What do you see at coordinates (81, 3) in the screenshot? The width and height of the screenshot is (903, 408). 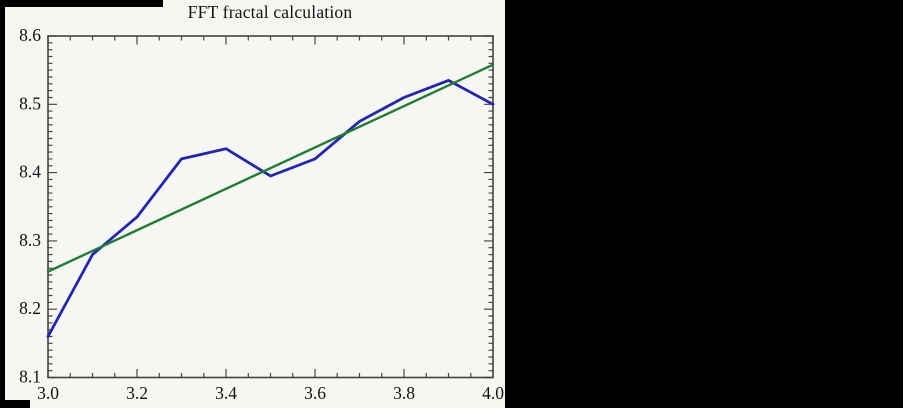 I see `black-crop-top-bar` at bounding box center [81, 3].